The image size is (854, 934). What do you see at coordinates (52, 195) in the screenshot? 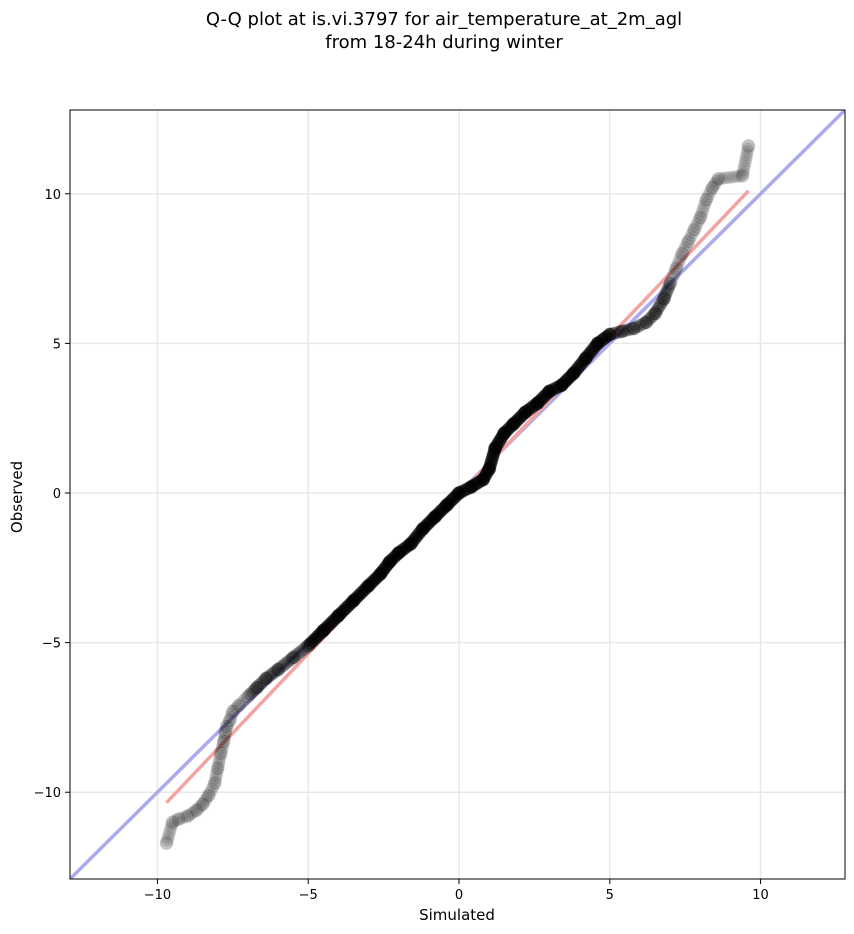
I see `y-tick-label: 10` at bounding box center [52, 195].